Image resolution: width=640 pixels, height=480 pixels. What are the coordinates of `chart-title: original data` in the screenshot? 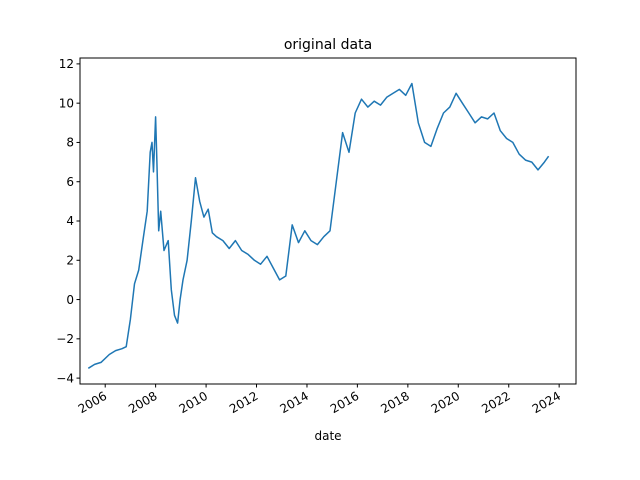 It's located at (328, 45).